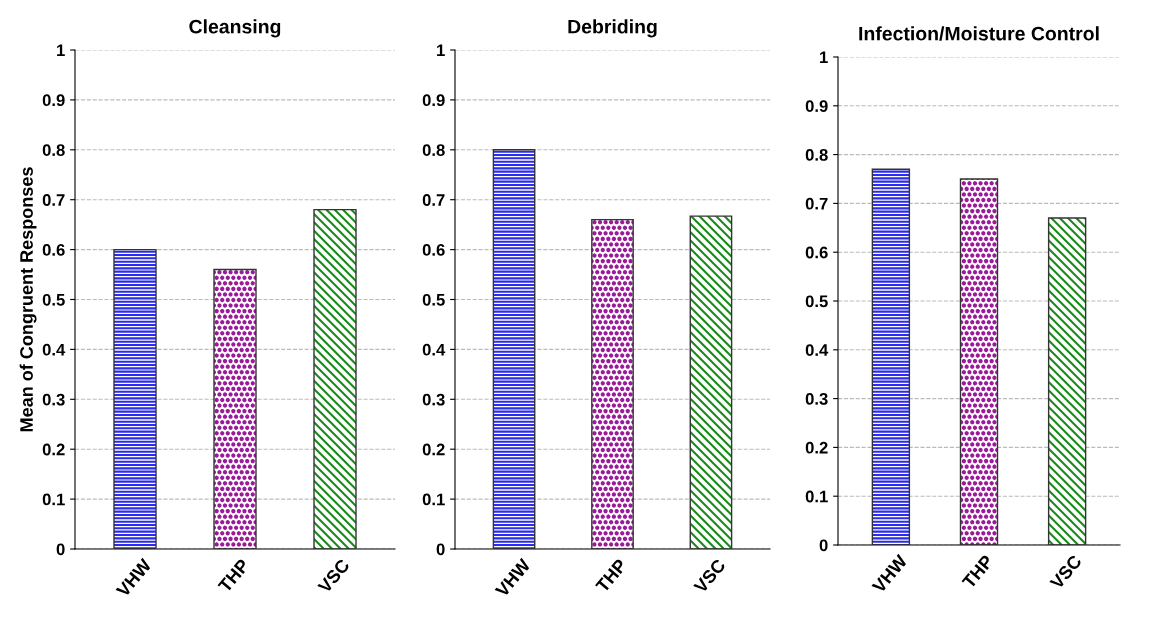  What do you see at coordinates (235, 28) in the screenshot?
I see `chart-title: Cleansing` at bounding box center [235, 28].